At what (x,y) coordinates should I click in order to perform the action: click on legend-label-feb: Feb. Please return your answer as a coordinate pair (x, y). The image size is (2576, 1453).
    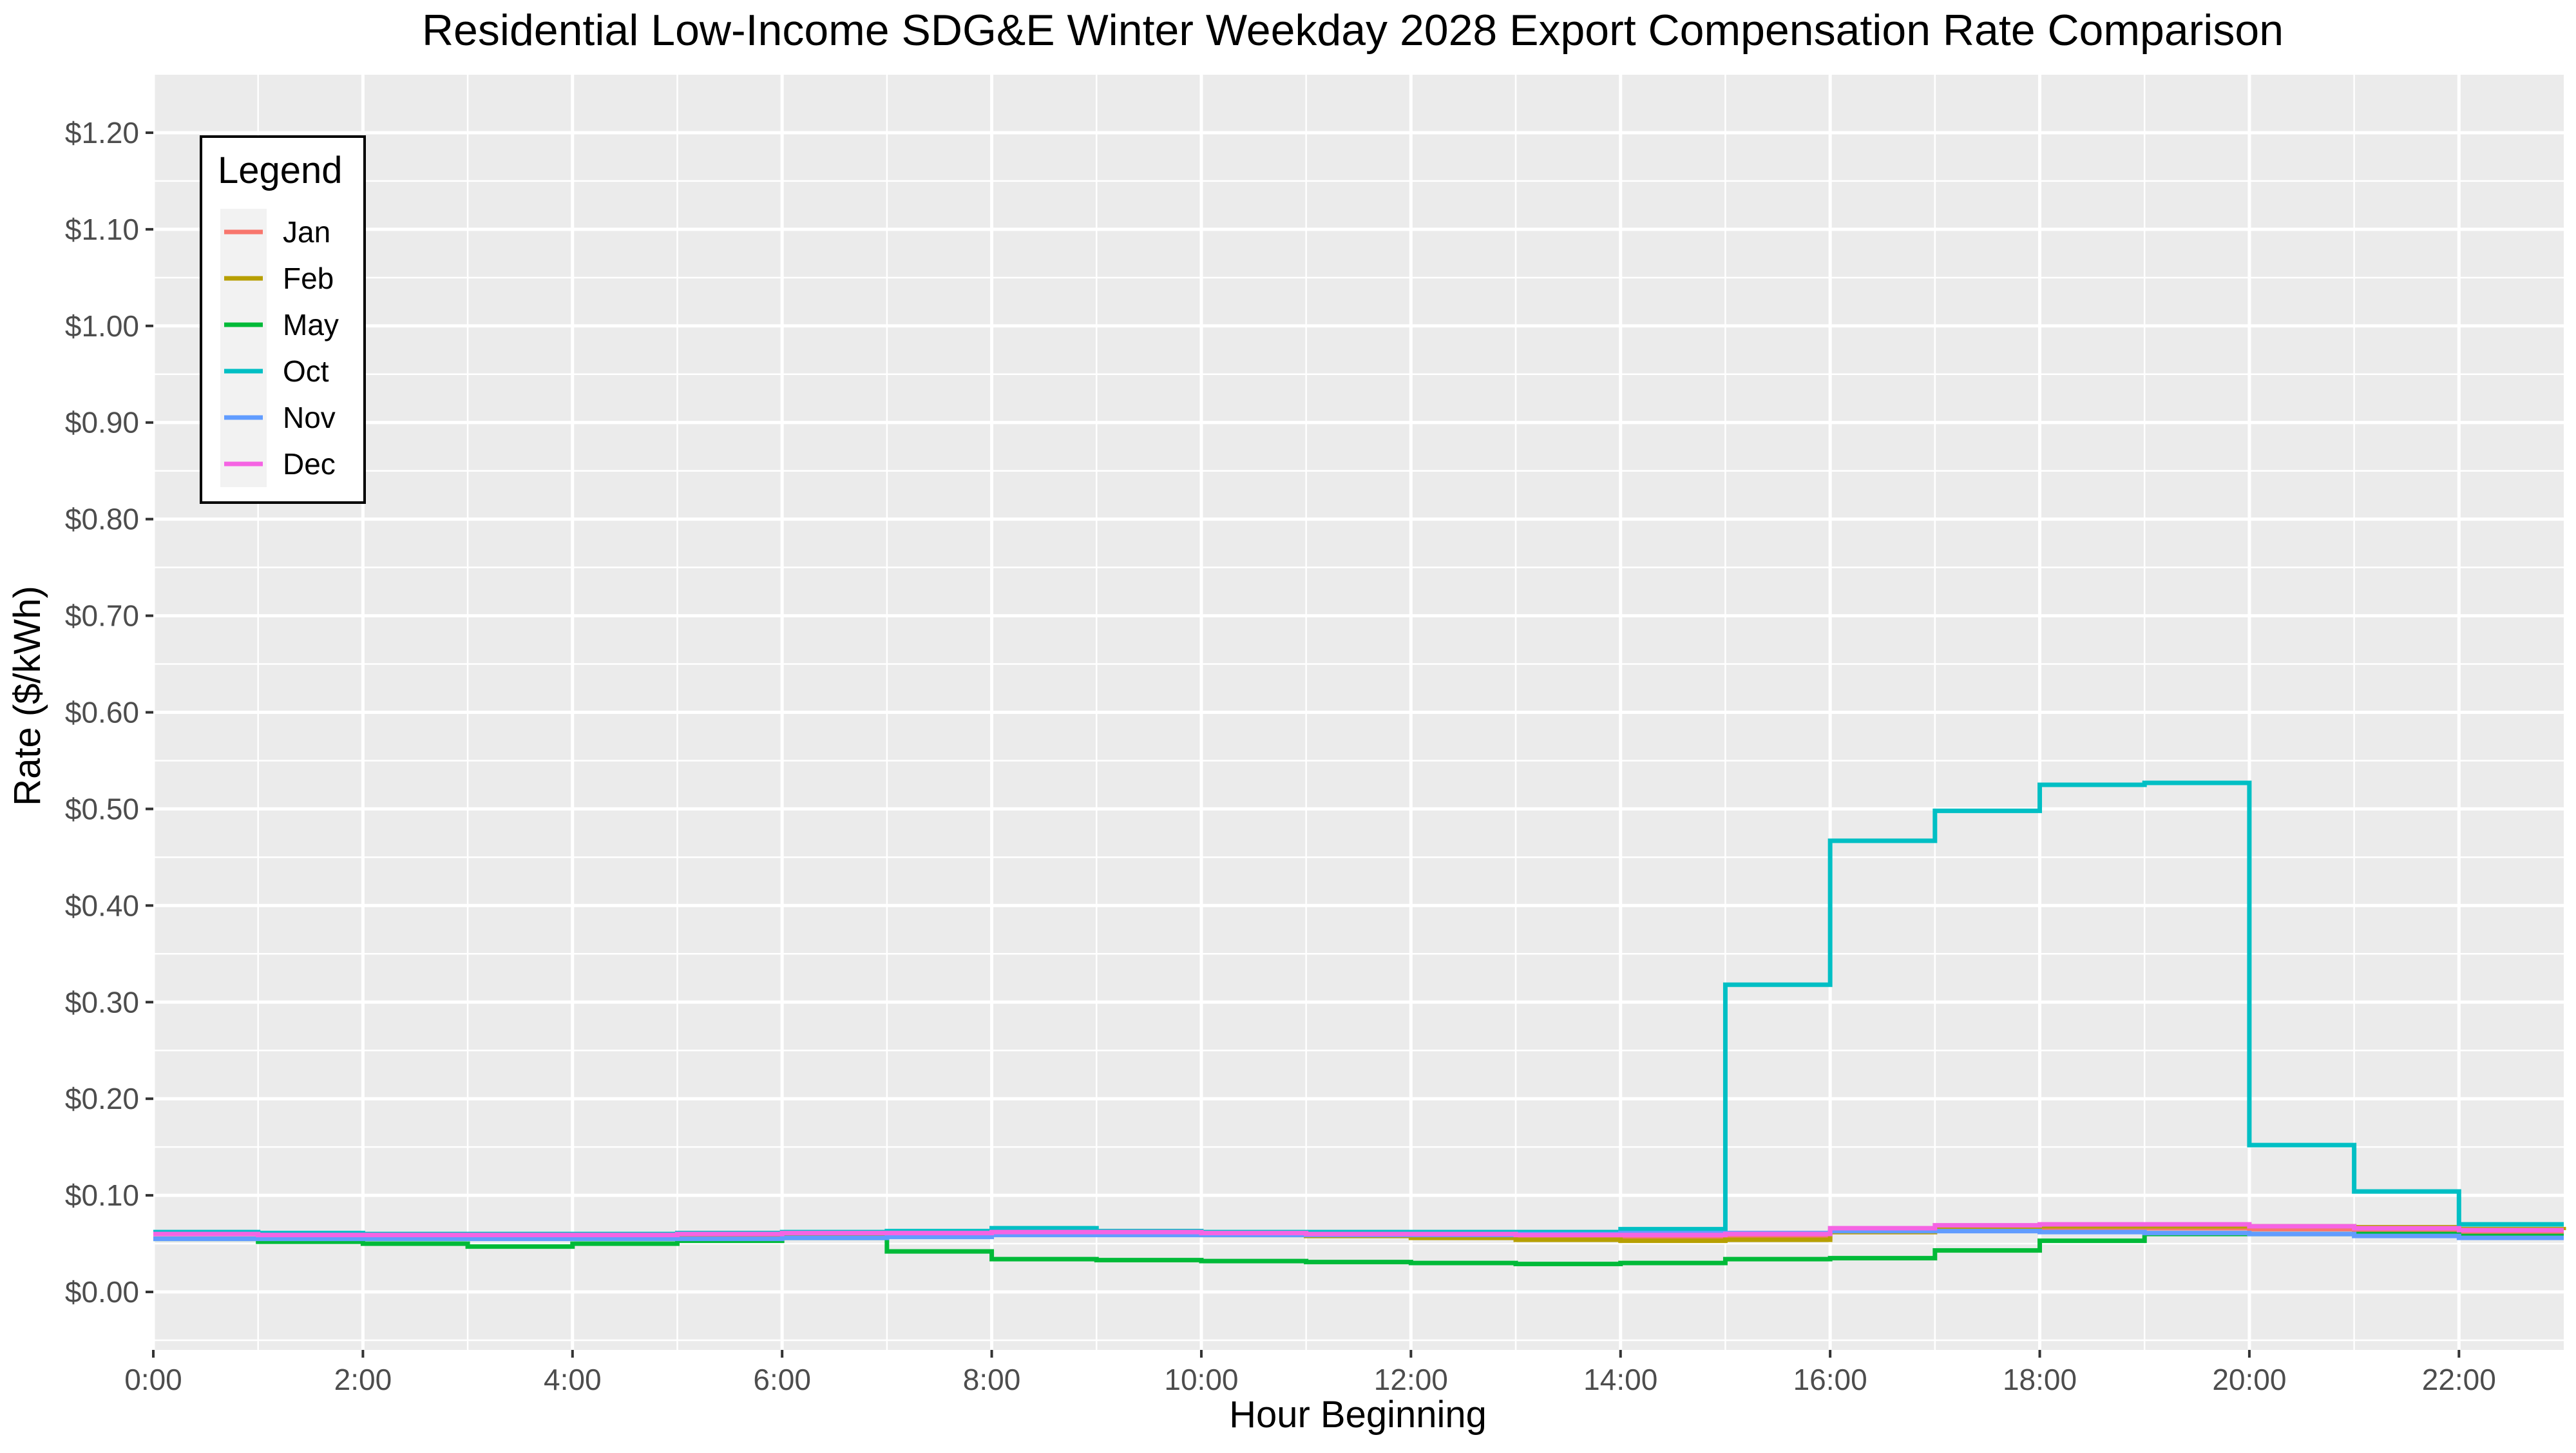
    Looking at the image, I should click on (308, 278).